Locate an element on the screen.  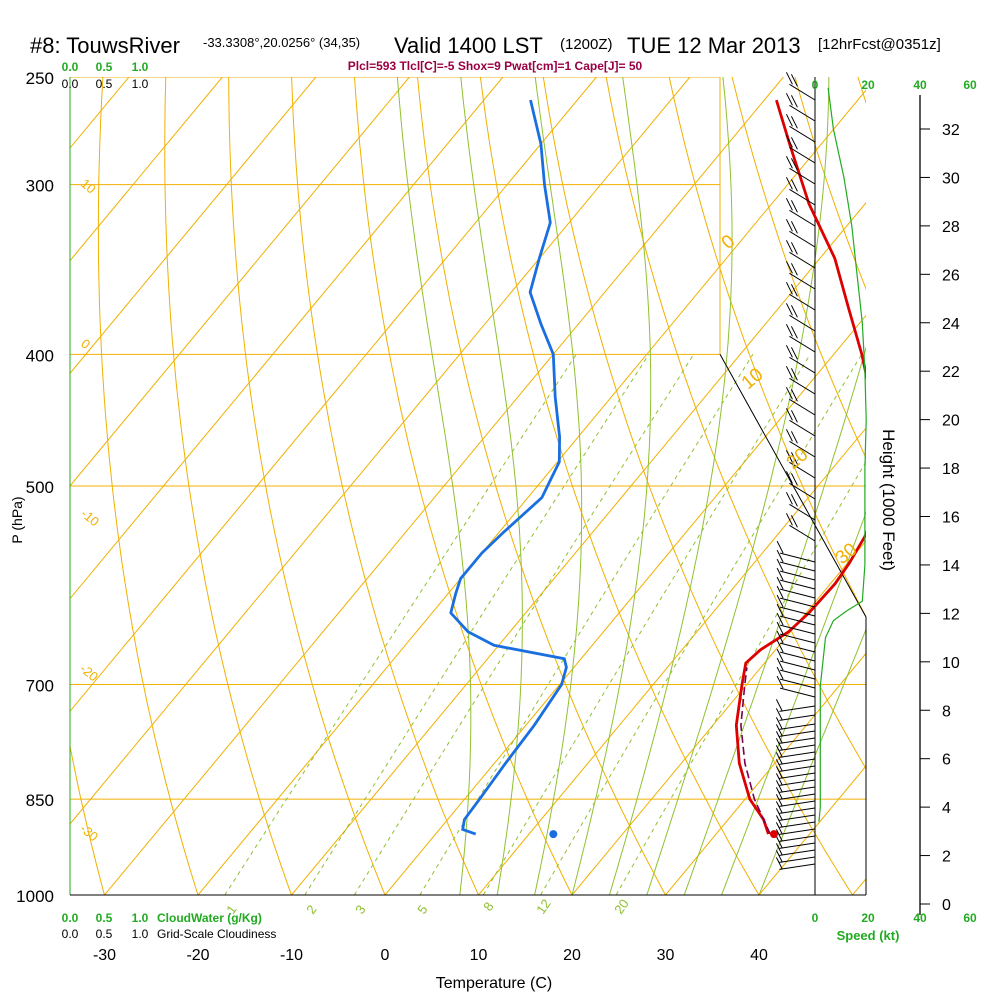
dry-adiabat-label: 20 is located at coordinates (798, 459).